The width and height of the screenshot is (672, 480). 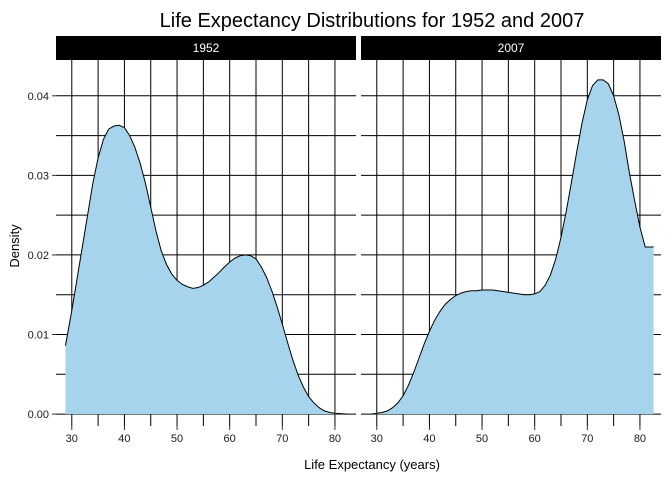 What do you see at coordinates (38, 415) in the screenshot?
I see `y-tick-label: 0.00` at bounding box center [38, 415].